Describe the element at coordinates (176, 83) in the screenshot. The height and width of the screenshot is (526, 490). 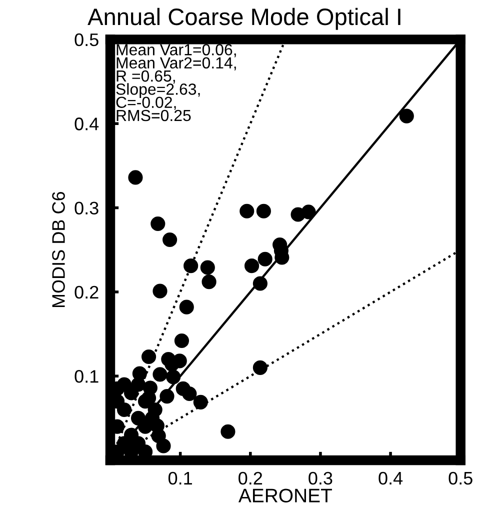
I see `annotation: Mean Var1=0.06, Mean Var2=0.14, R =0.65, Slope=2.63, C=-0.02, RMS=0.25` at that location.